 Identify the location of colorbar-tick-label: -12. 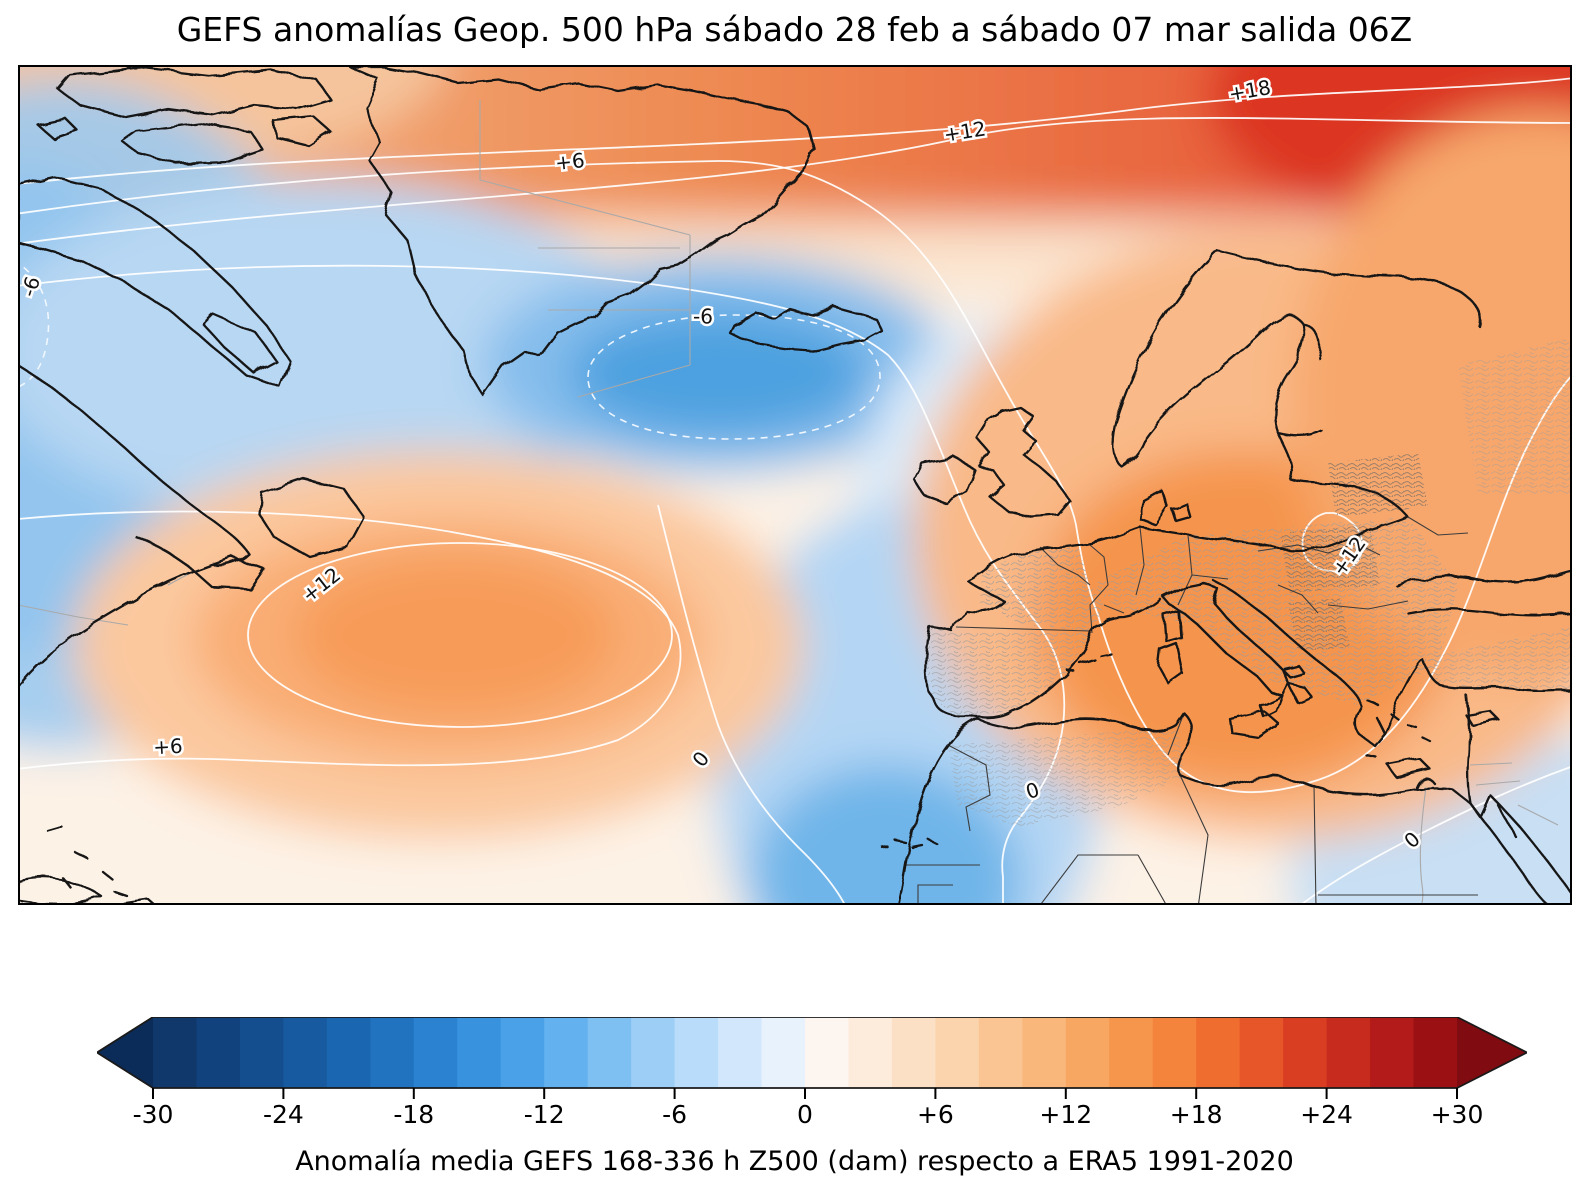
(544, 1114).